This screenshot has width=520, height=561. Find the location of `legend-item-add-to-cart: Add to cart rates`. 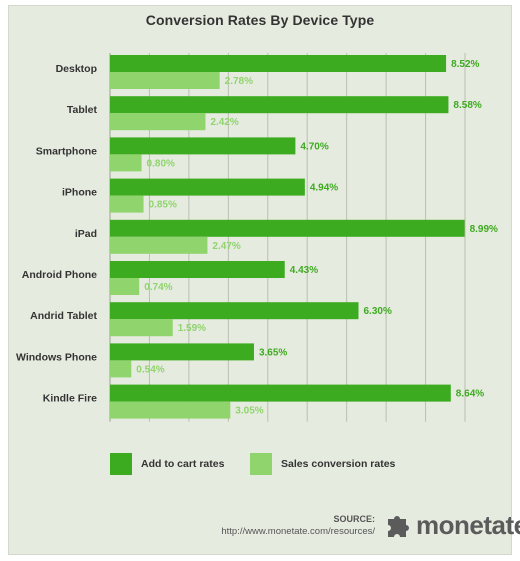

legend-item-add-to-cart: Add to cart rates is located at coordinates (167, 464).